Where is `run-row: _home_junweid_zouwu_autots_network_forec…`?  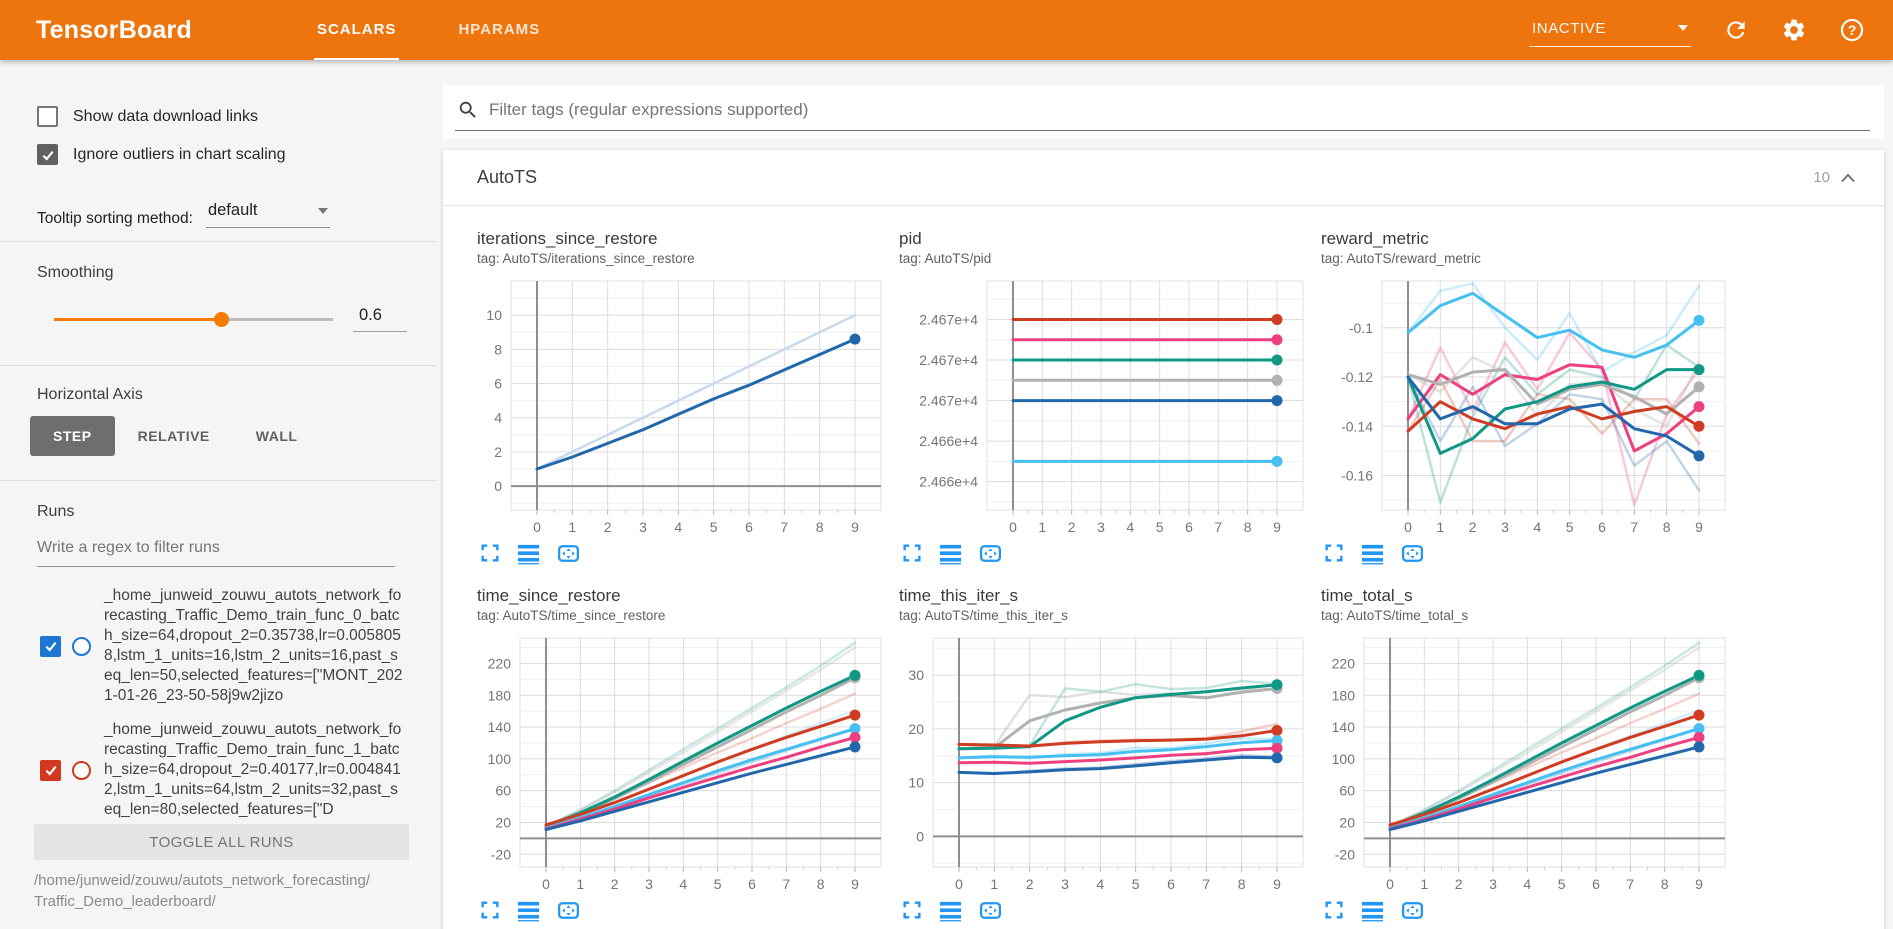
run-row: _home_junweid_zouwu_autots_network_forec… is located at coordinates (237, 770).